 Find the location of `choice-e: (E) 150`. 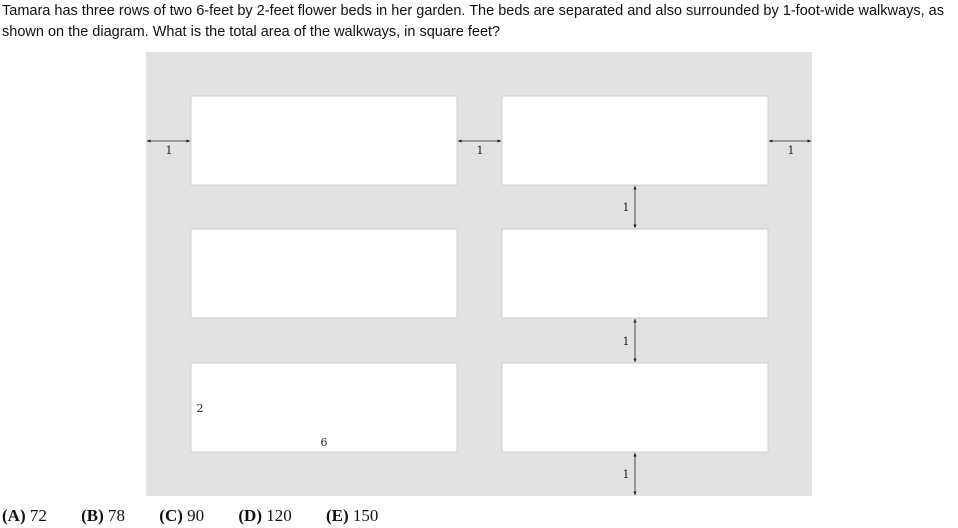

choice-e: (E) 150 is located at coordinates (352, 516).